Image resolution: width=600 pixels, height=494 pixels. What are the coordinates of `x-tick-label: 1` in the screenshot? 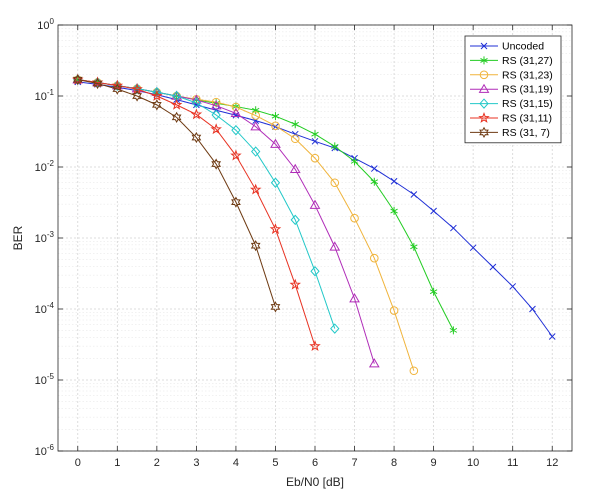 It's located at (117, 463).